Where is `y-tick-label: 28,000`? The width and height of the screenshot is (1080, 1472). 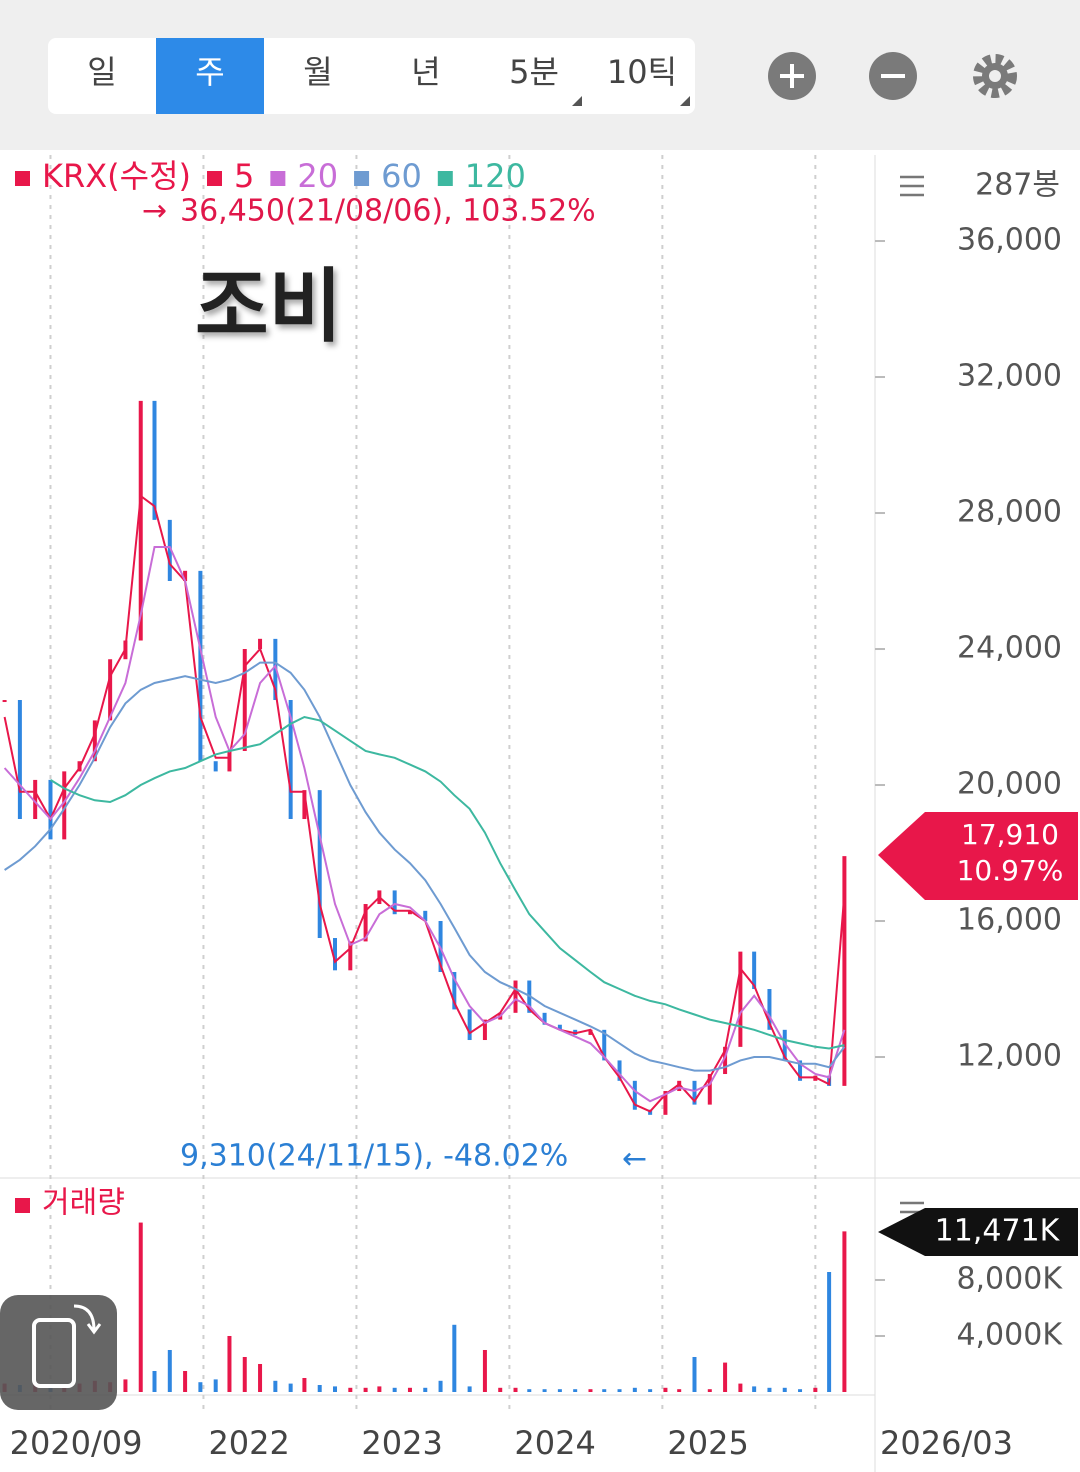 y-tick-label: 28,000 is located at coordinates (1009, 512).